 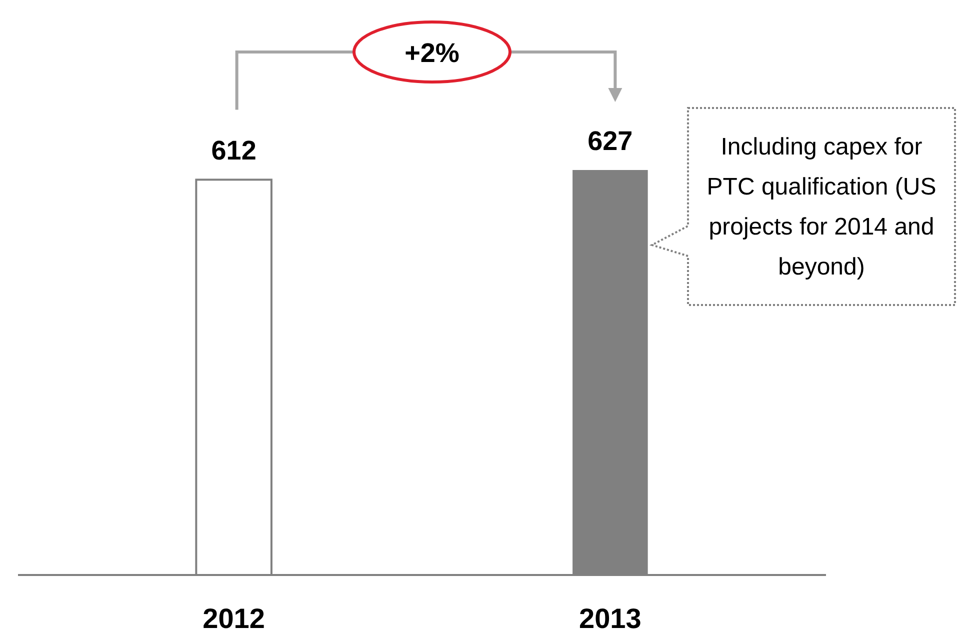 What do you see at coordinates (821, 207) in the screenshot?
I see `annotation: Including capex for PTC qualification (US projects for 2014 and beyond)` at bounding box center [821, 207].